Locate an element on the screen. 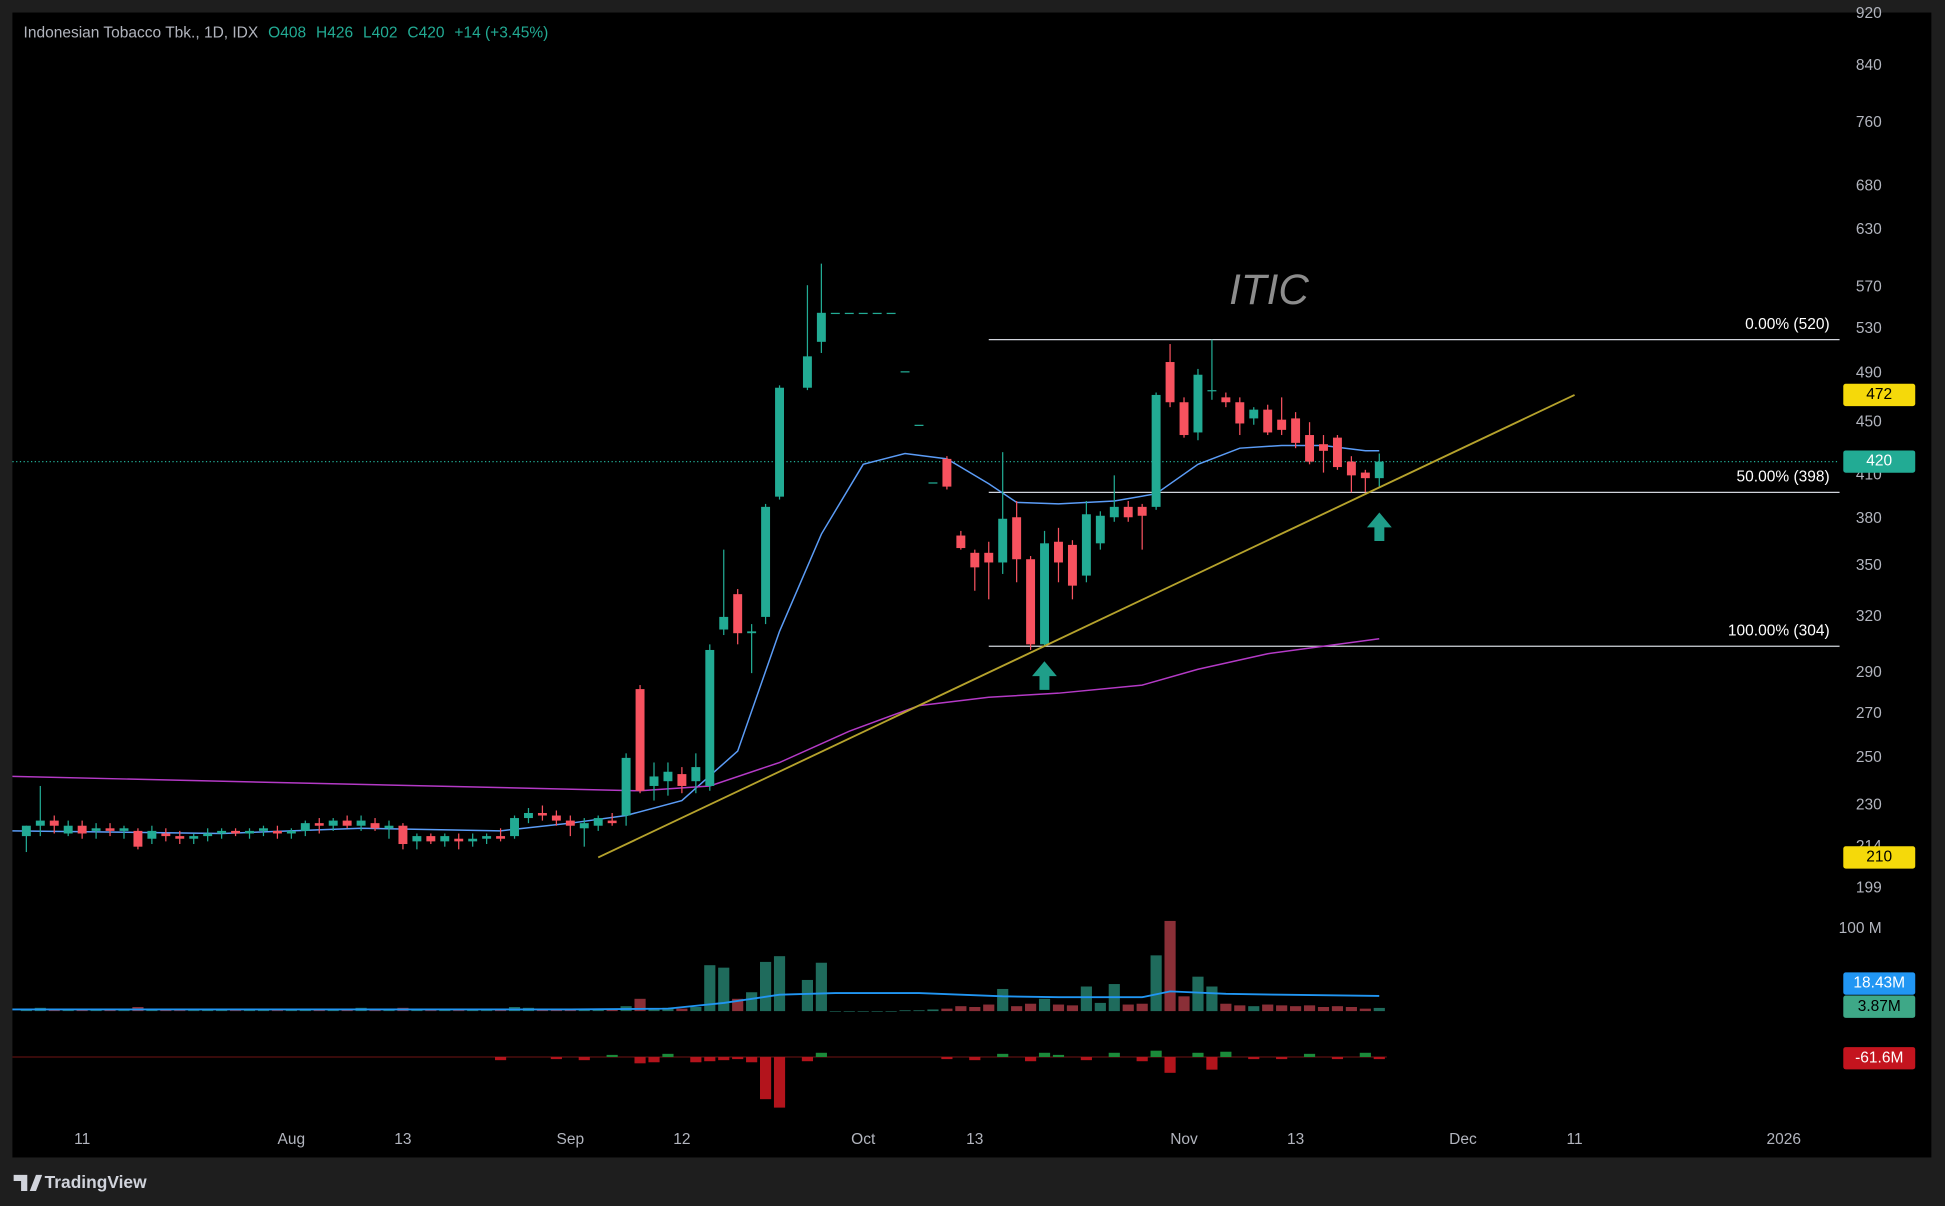 The width and height of the screenshot is (1945, 1206). y-tick-label: 230 is located at coordinates (1869, 805).